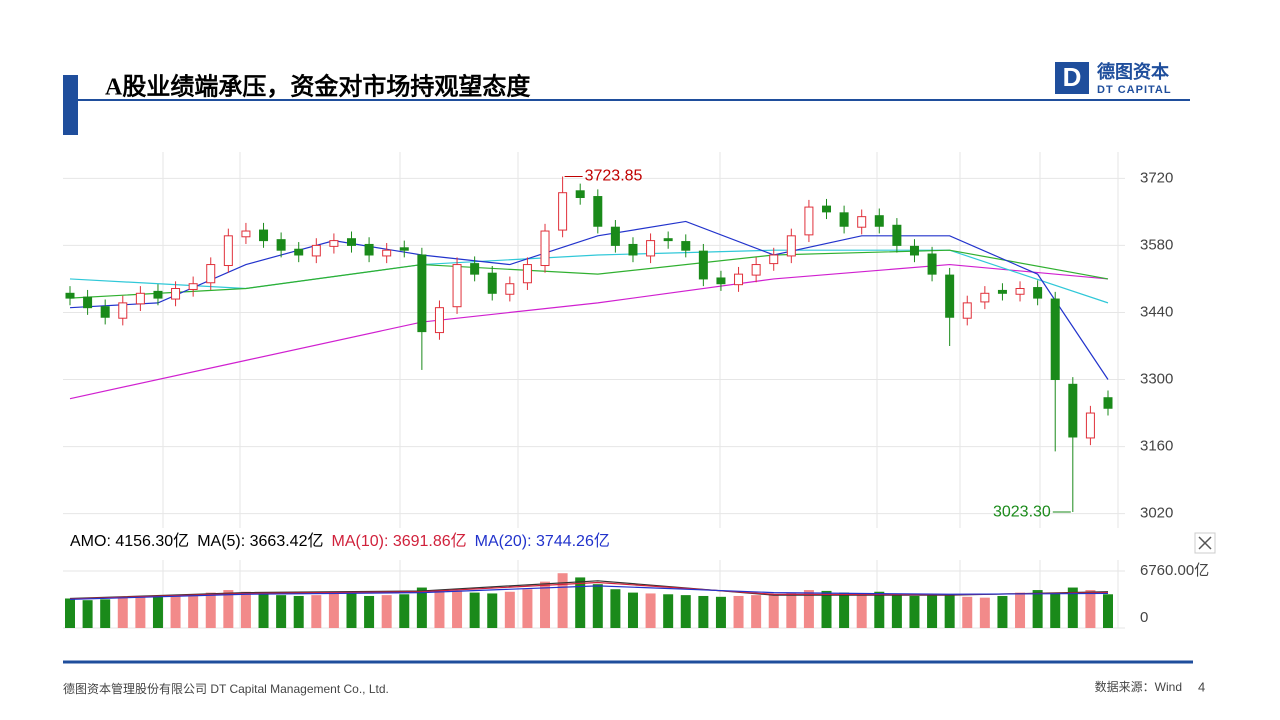 The image size is (1280, 720). What do you see at coordinates (398, 541) in the screenshot?
I see `legend-entry: MA(10): 3691.86亿` at bounding box center [398, 541].